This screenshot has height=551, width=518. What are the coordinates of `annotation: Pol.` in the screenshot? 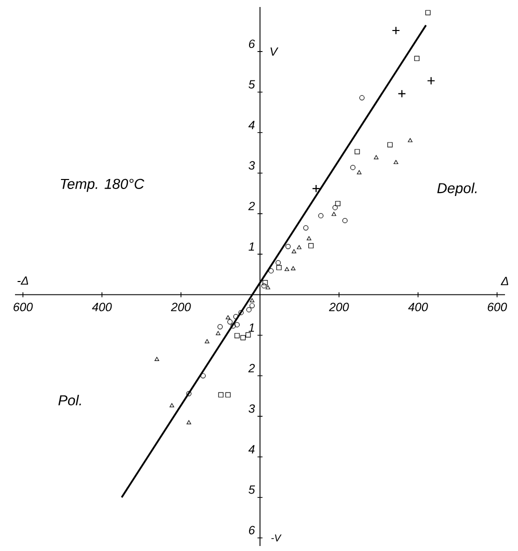 It's located at (69, 400).